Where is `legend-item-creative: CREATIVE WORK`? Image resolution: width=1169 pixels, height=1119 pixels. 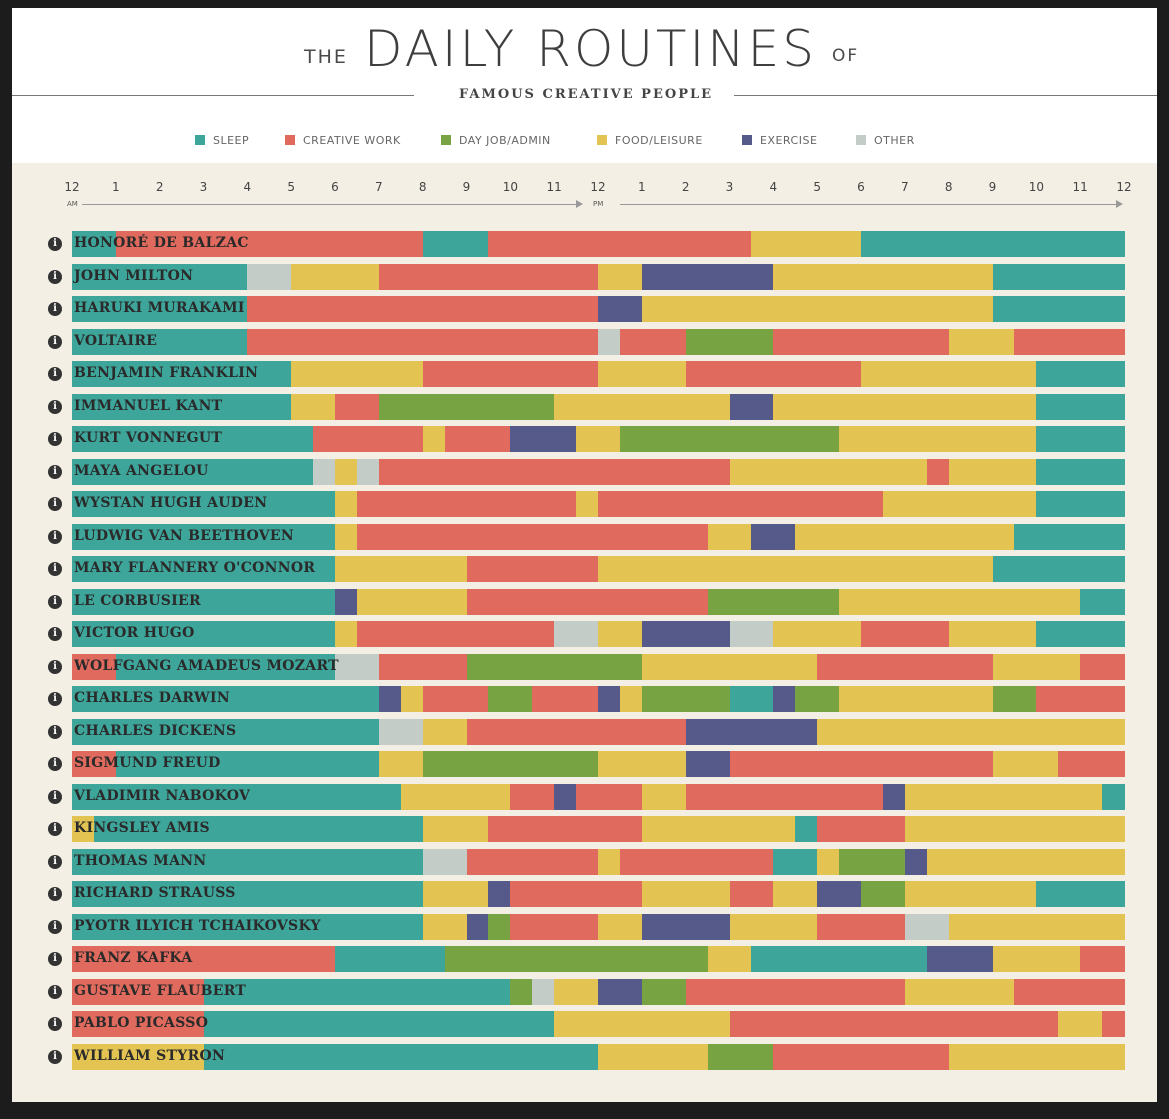 legend-item-creative: CREATIVE WORK is located at coordinates (343, 140).